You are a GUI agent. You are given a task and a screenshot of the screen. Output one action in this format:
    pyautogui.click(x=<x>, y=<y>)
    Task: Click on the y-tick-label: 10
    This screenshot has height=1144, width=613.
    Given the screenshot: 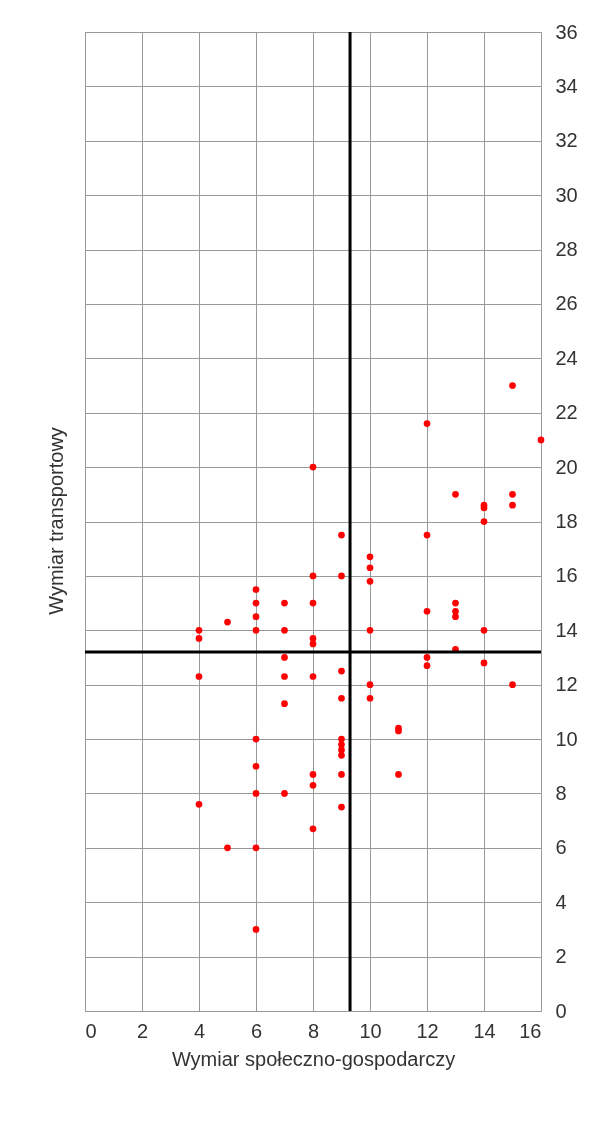 What is the action you would take?
    pyautogui.click(x=566, y=738)
    